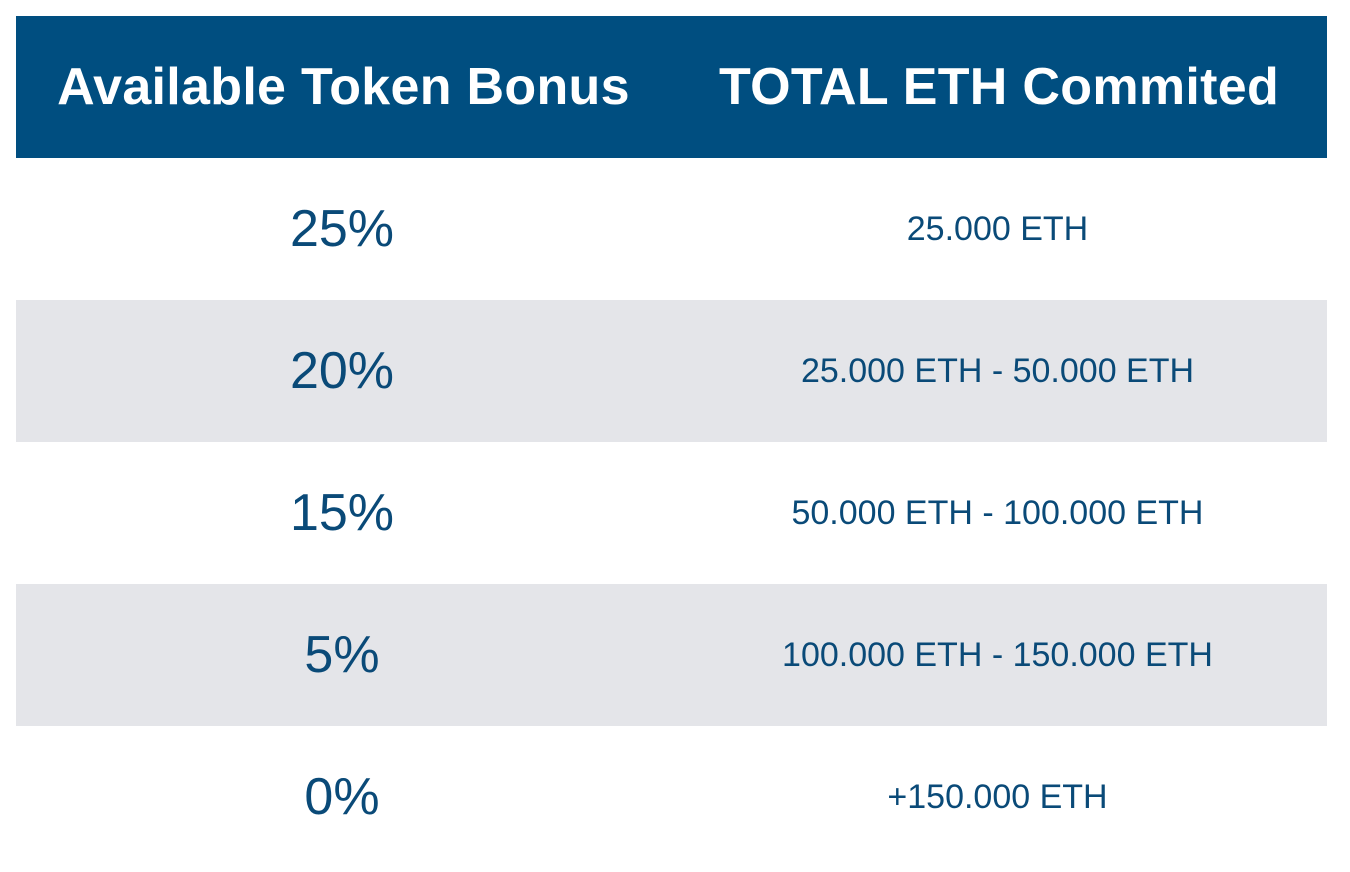  I want to click on header-total-eth-commited: TOTAL ETH Commited, so click(999, 87).